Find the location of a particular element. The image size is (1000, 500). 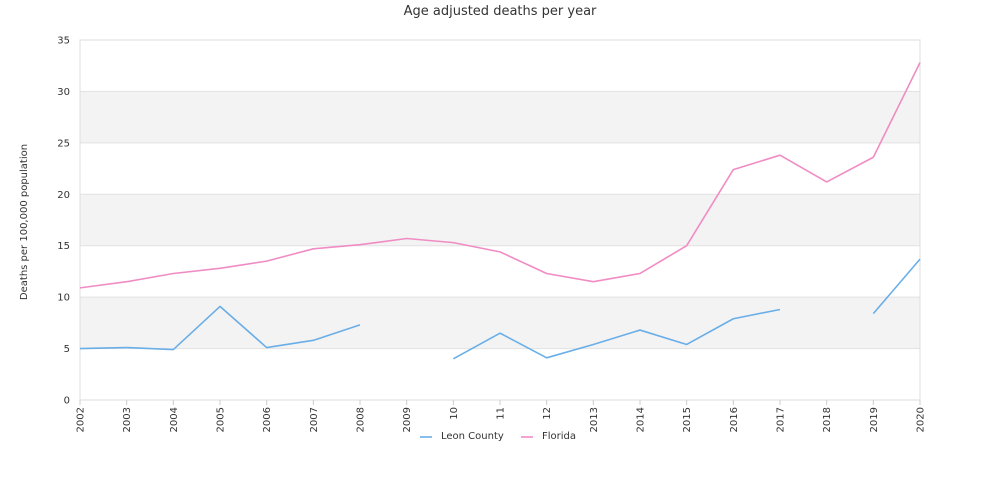

legend-label: Leon County is located at coordinates (472, 436).